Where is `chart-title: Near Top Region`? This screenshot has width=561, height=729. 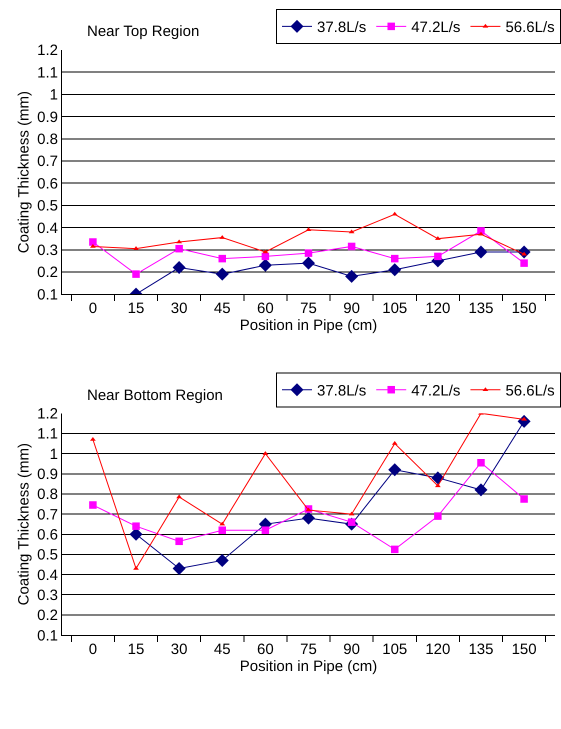
chart-title: Near Top Region is located at coordinates (143, 31).